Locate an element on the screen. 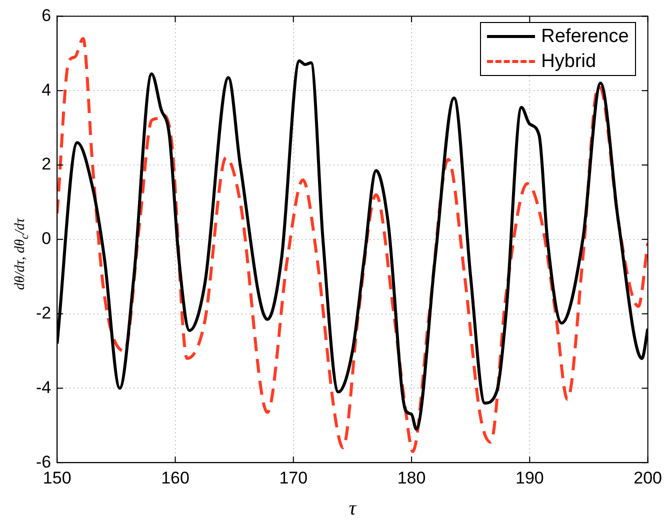 Image resolution: width=668 pixels, height=523 pixels. y-tick-label: -2 is located at coordinates (44, 312).